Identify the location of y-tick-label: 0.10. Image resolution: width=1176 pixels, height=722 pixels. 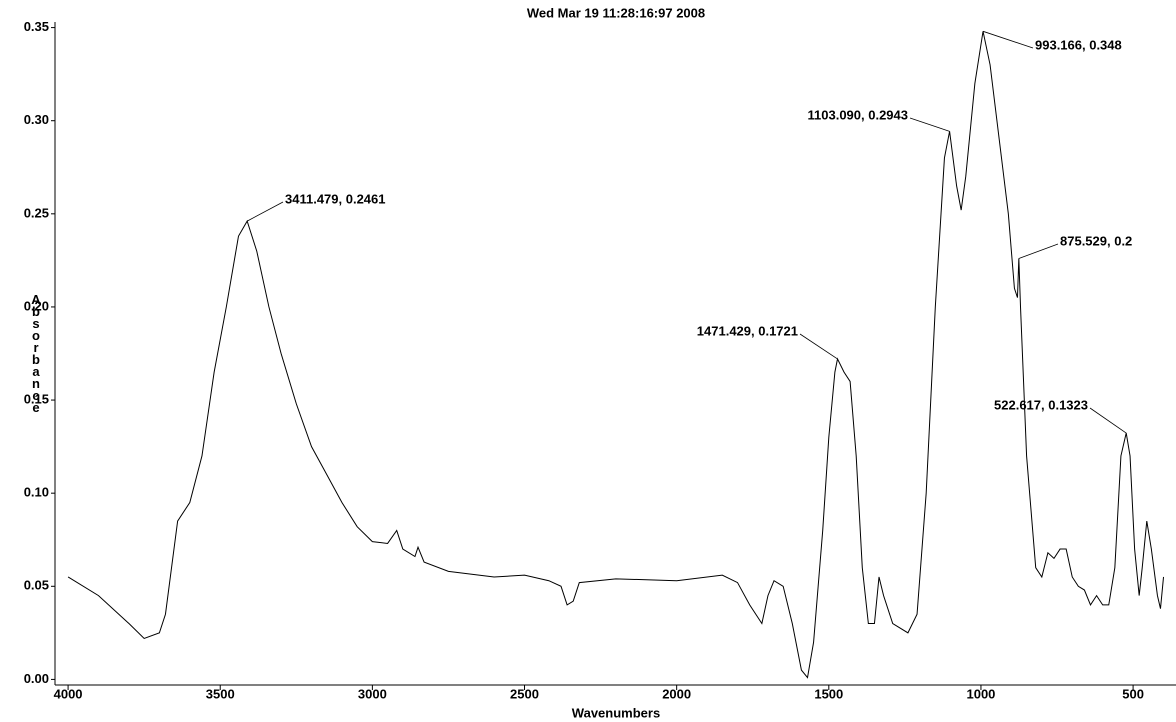
(36, 492).